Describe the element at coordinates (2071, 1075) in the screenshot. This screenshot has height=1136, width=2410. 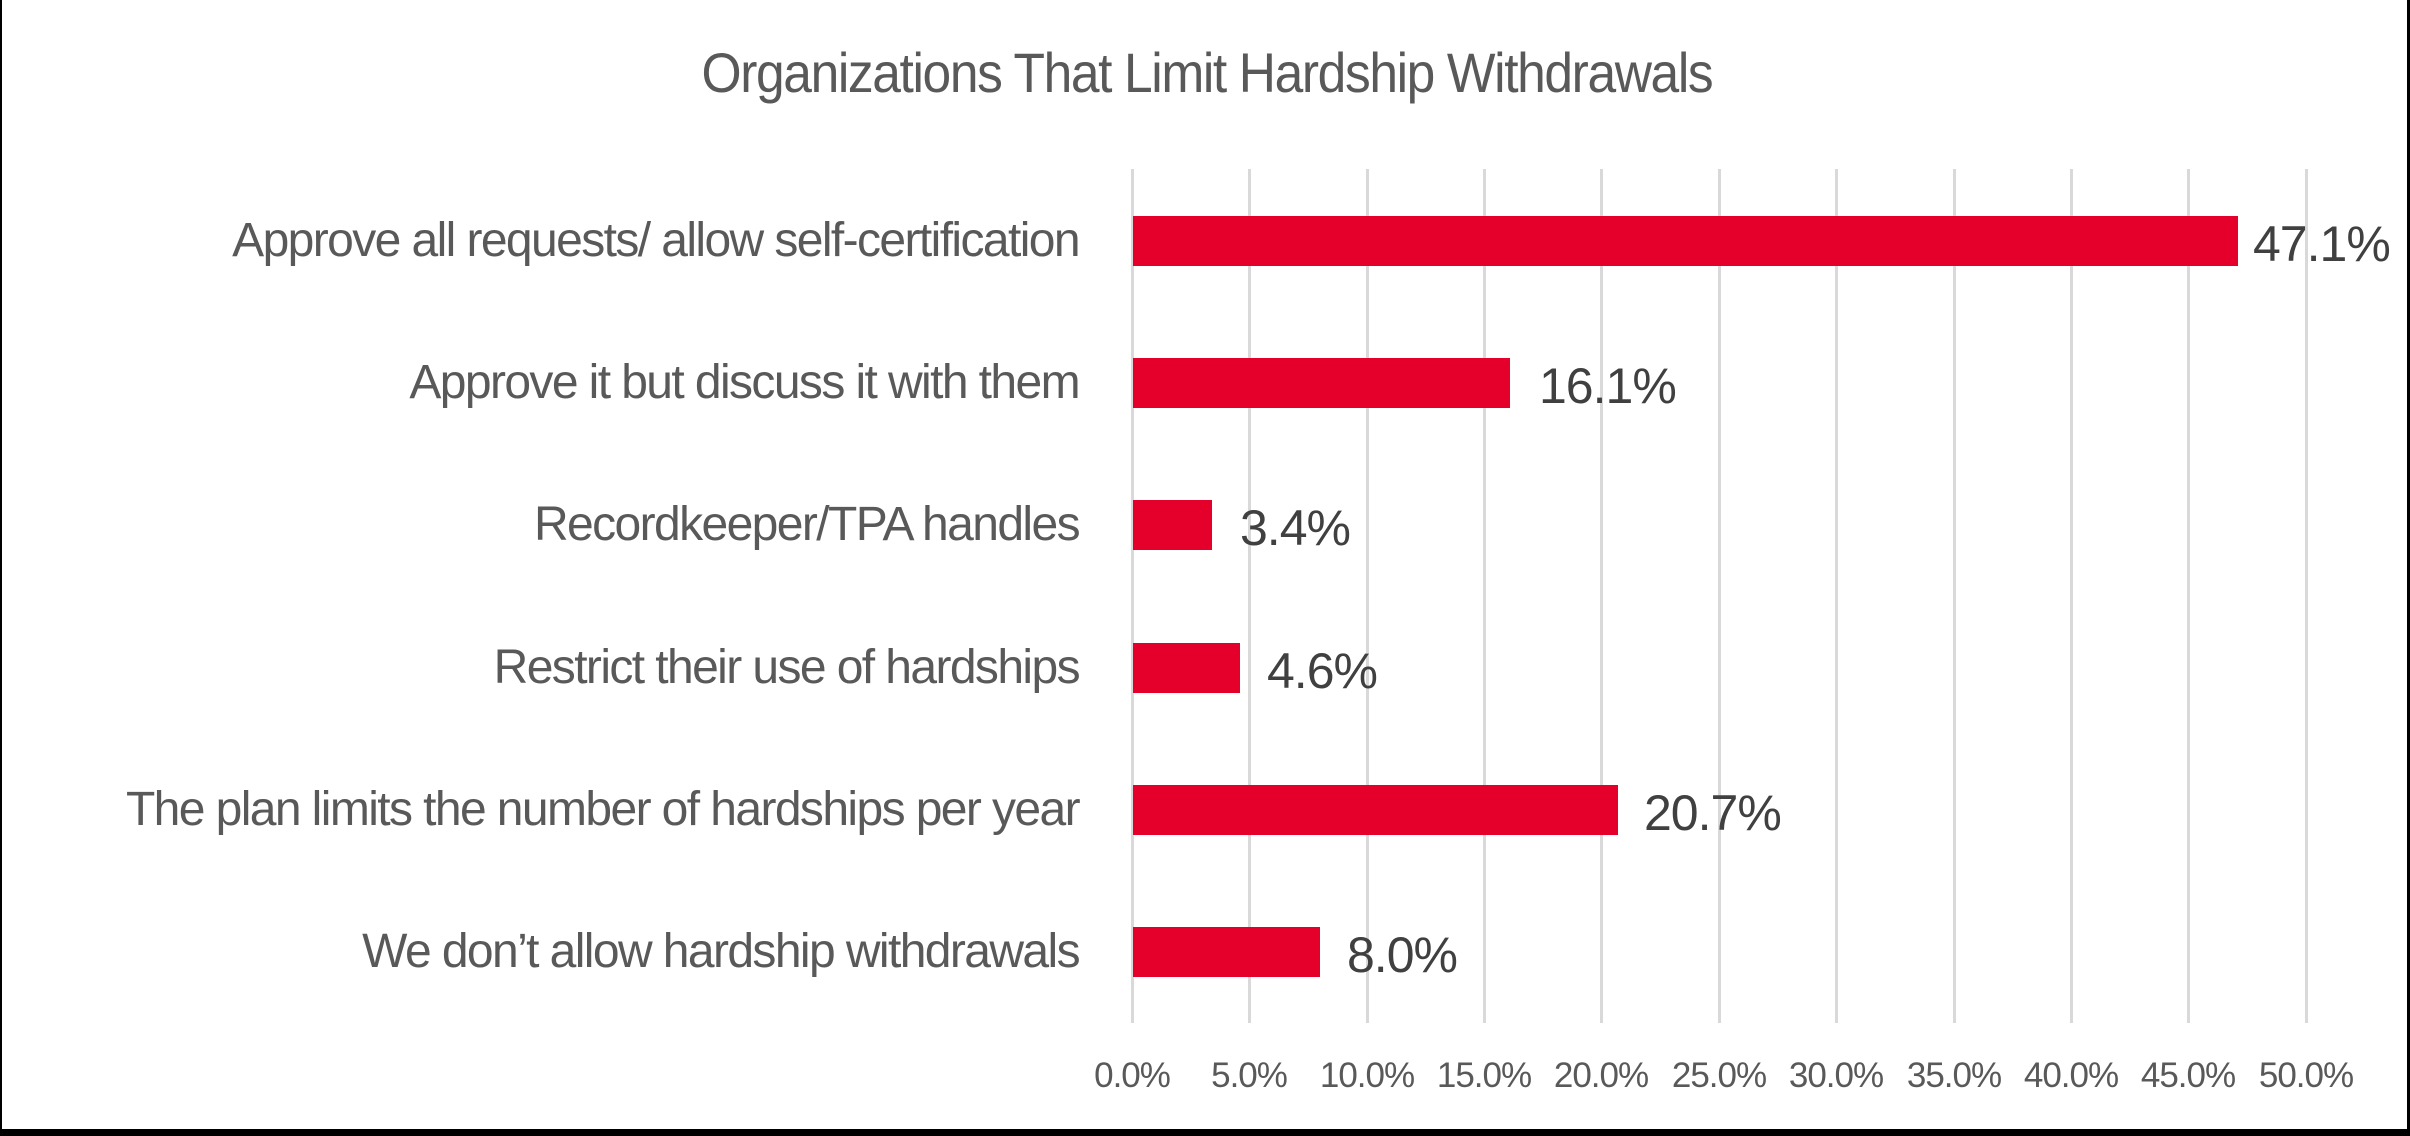
I see `x-tick-label: 40.0%` at that location.